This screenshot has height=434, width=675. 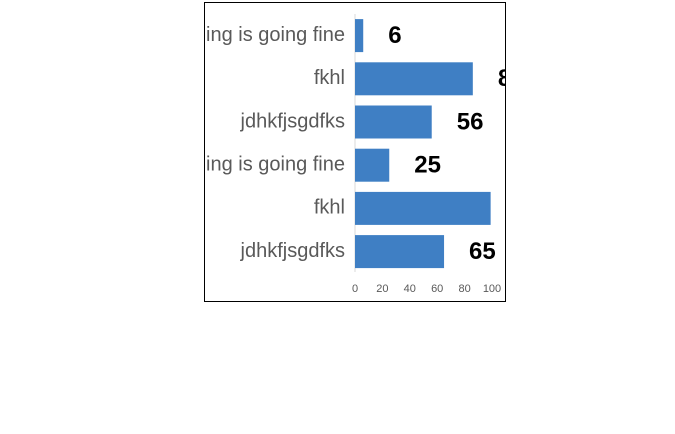 What do you see at coordinates (470, 121) in the screenshot?
I see `data-label: 56` at bounding box center [470, 121].